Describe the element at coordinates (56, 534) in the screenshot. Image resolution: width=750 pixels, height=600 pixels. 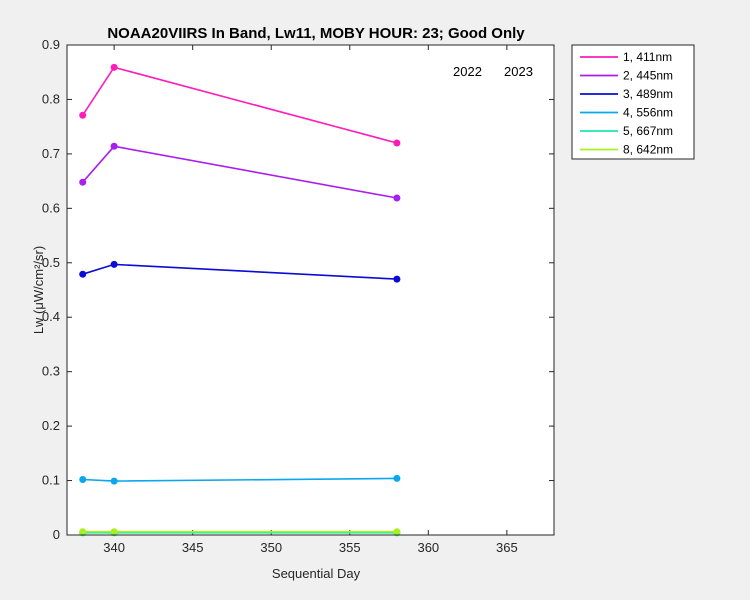
I see `y-tick-label: 0` at that location.